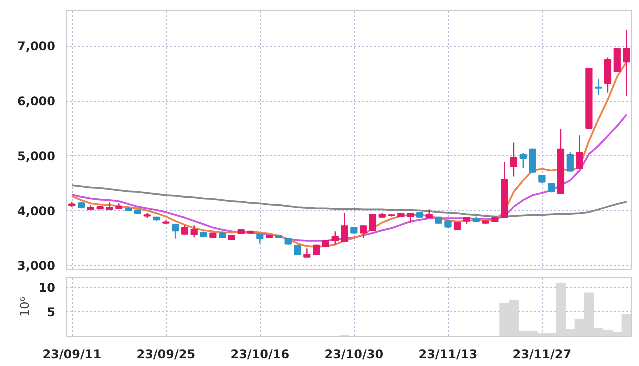  I want to click on y-axis-title: 10⁶, so click(25, 307).